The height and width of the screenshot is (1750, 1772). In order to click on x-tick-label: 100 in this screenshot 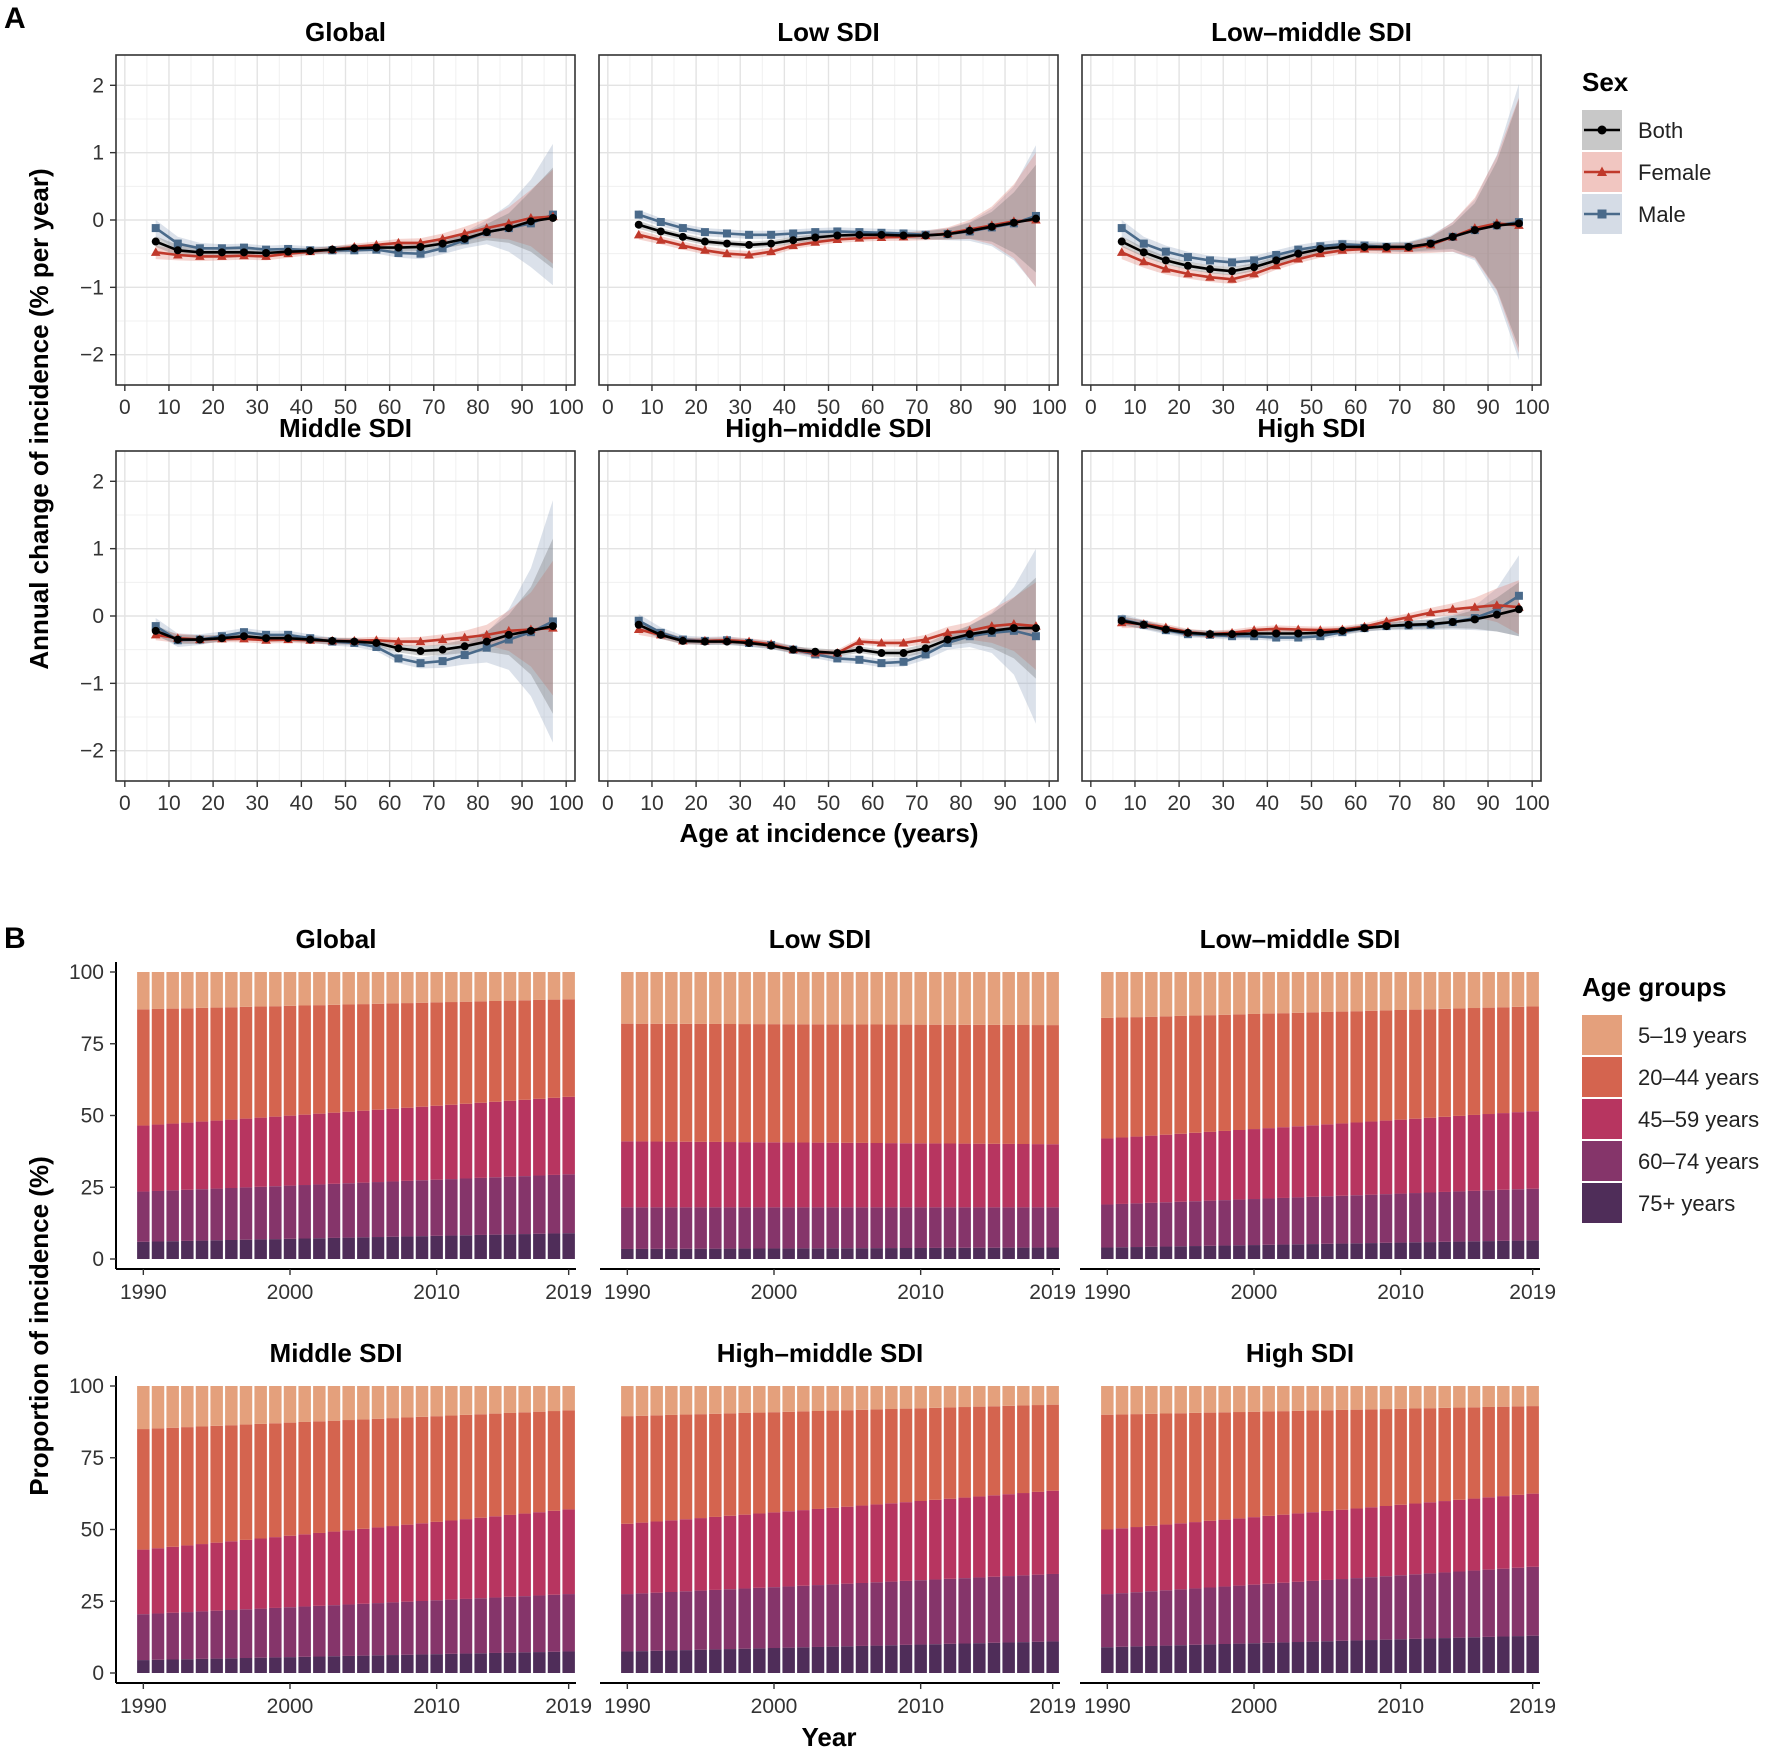, I will do `click(1532, 407)`.